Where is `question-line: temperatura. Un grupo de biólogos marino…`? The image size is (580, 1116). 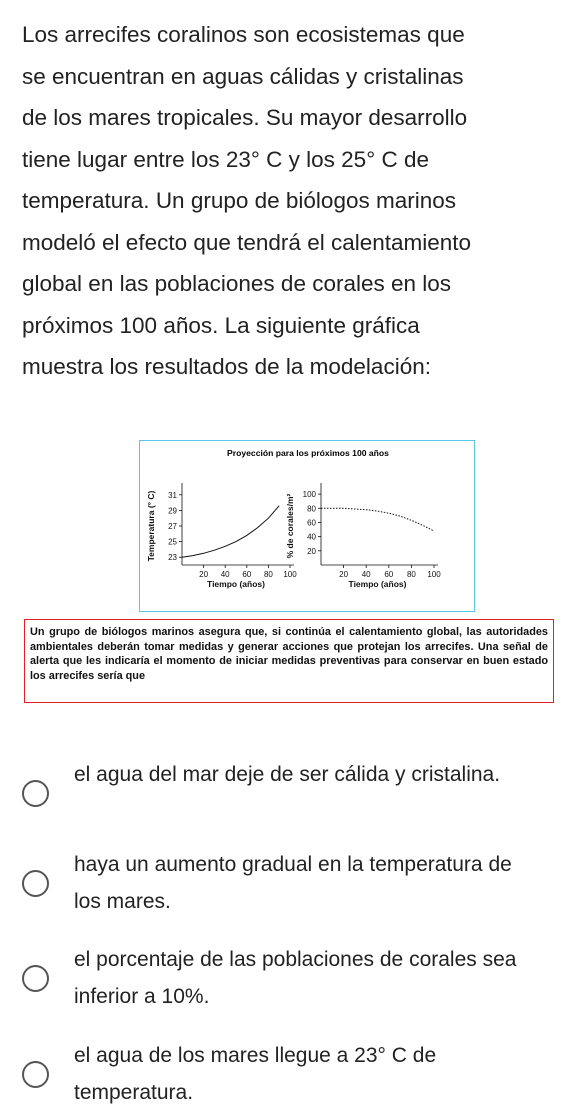 question-line: temperatura. Un grupo de biólogos marino… is located at coordinates (239, 200).